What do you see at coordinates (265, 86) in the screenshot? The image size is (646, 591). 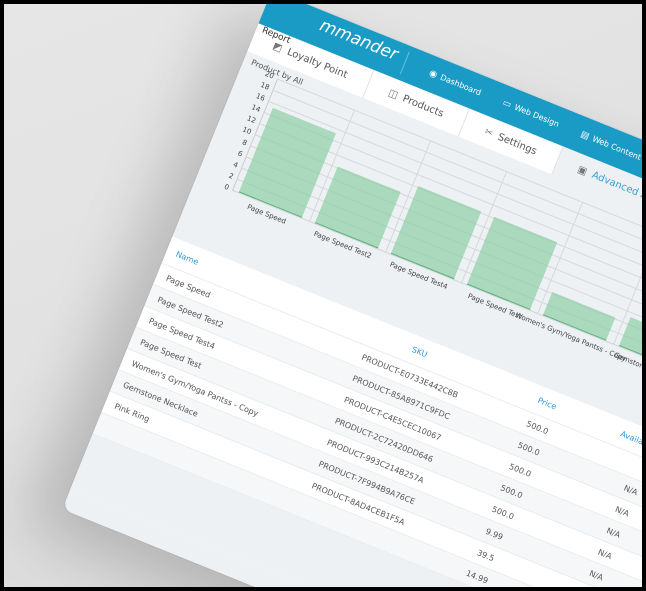 I see `y-tick-label: 18` at bounding box center [265, 86].